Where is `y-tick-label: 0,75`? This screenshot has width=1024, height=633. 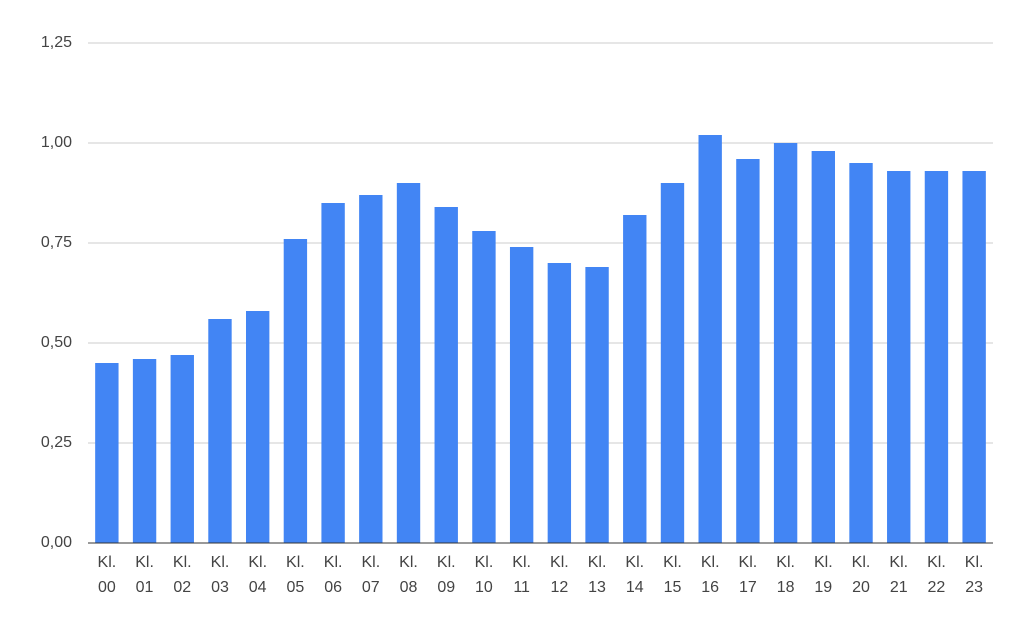 y-tick-label: 0,75 is located at coordinates (56, 242).